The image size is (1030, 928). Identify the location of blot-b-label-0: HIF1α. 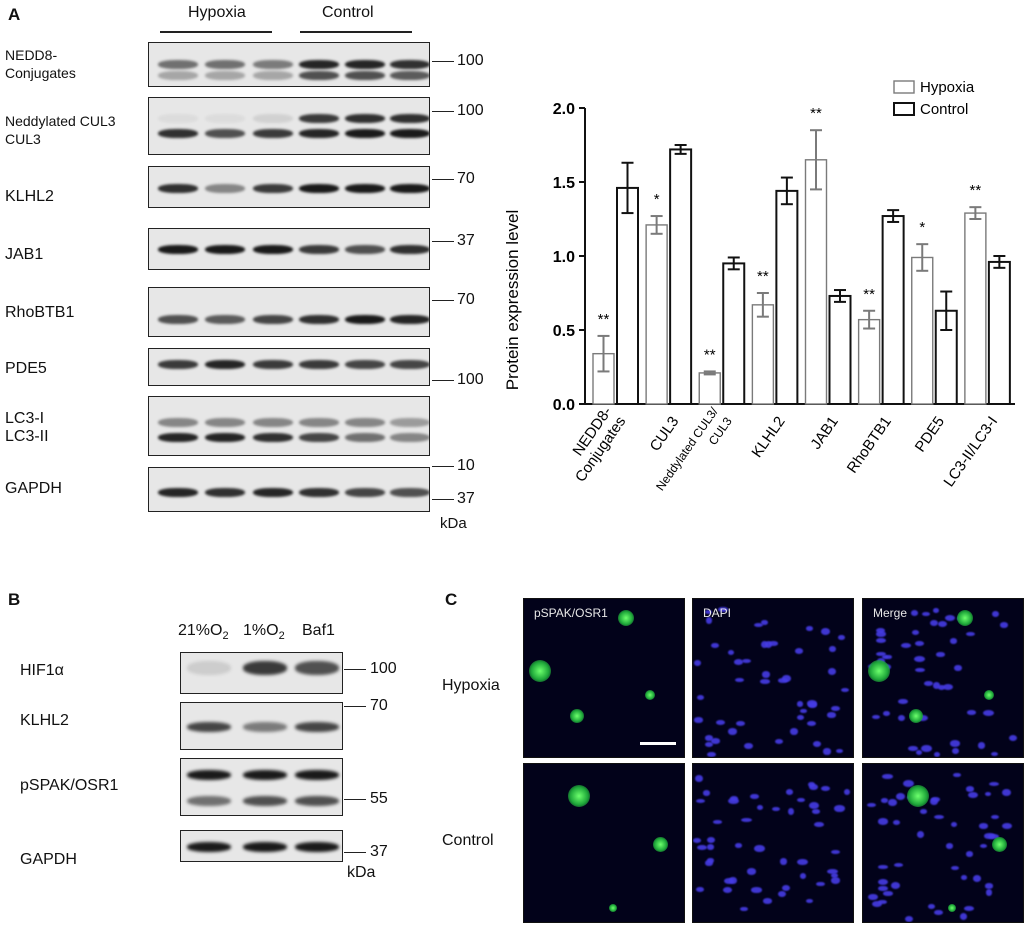
(42, 670).